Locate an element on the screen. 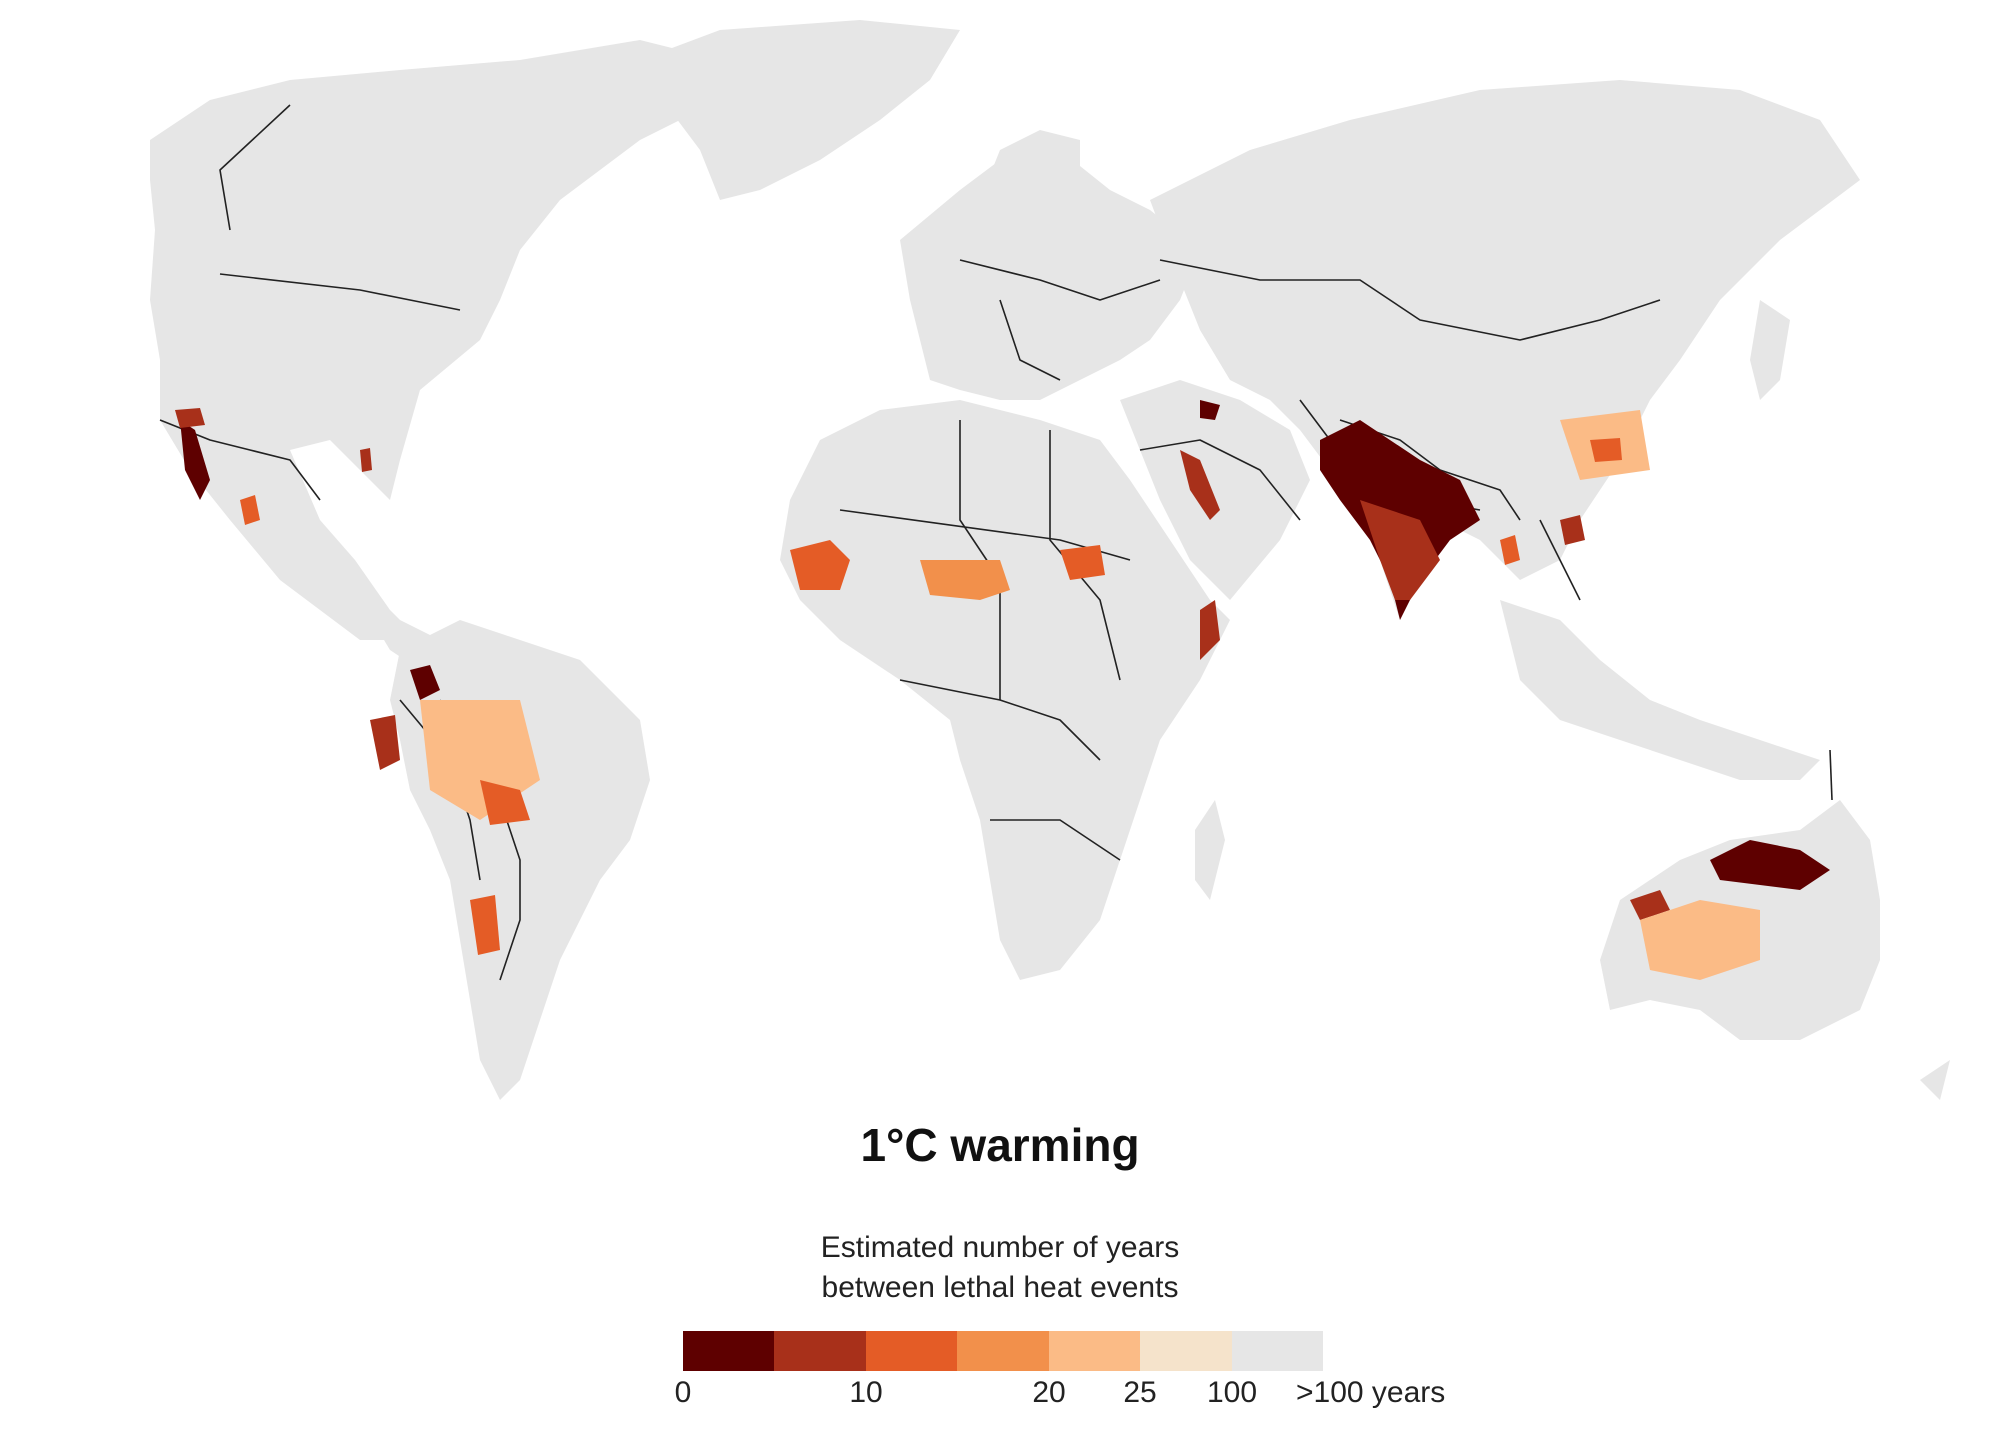 The height and width of the screenshot is (1431, 2000). heat-gulf is located at coordinates (1200, 485).